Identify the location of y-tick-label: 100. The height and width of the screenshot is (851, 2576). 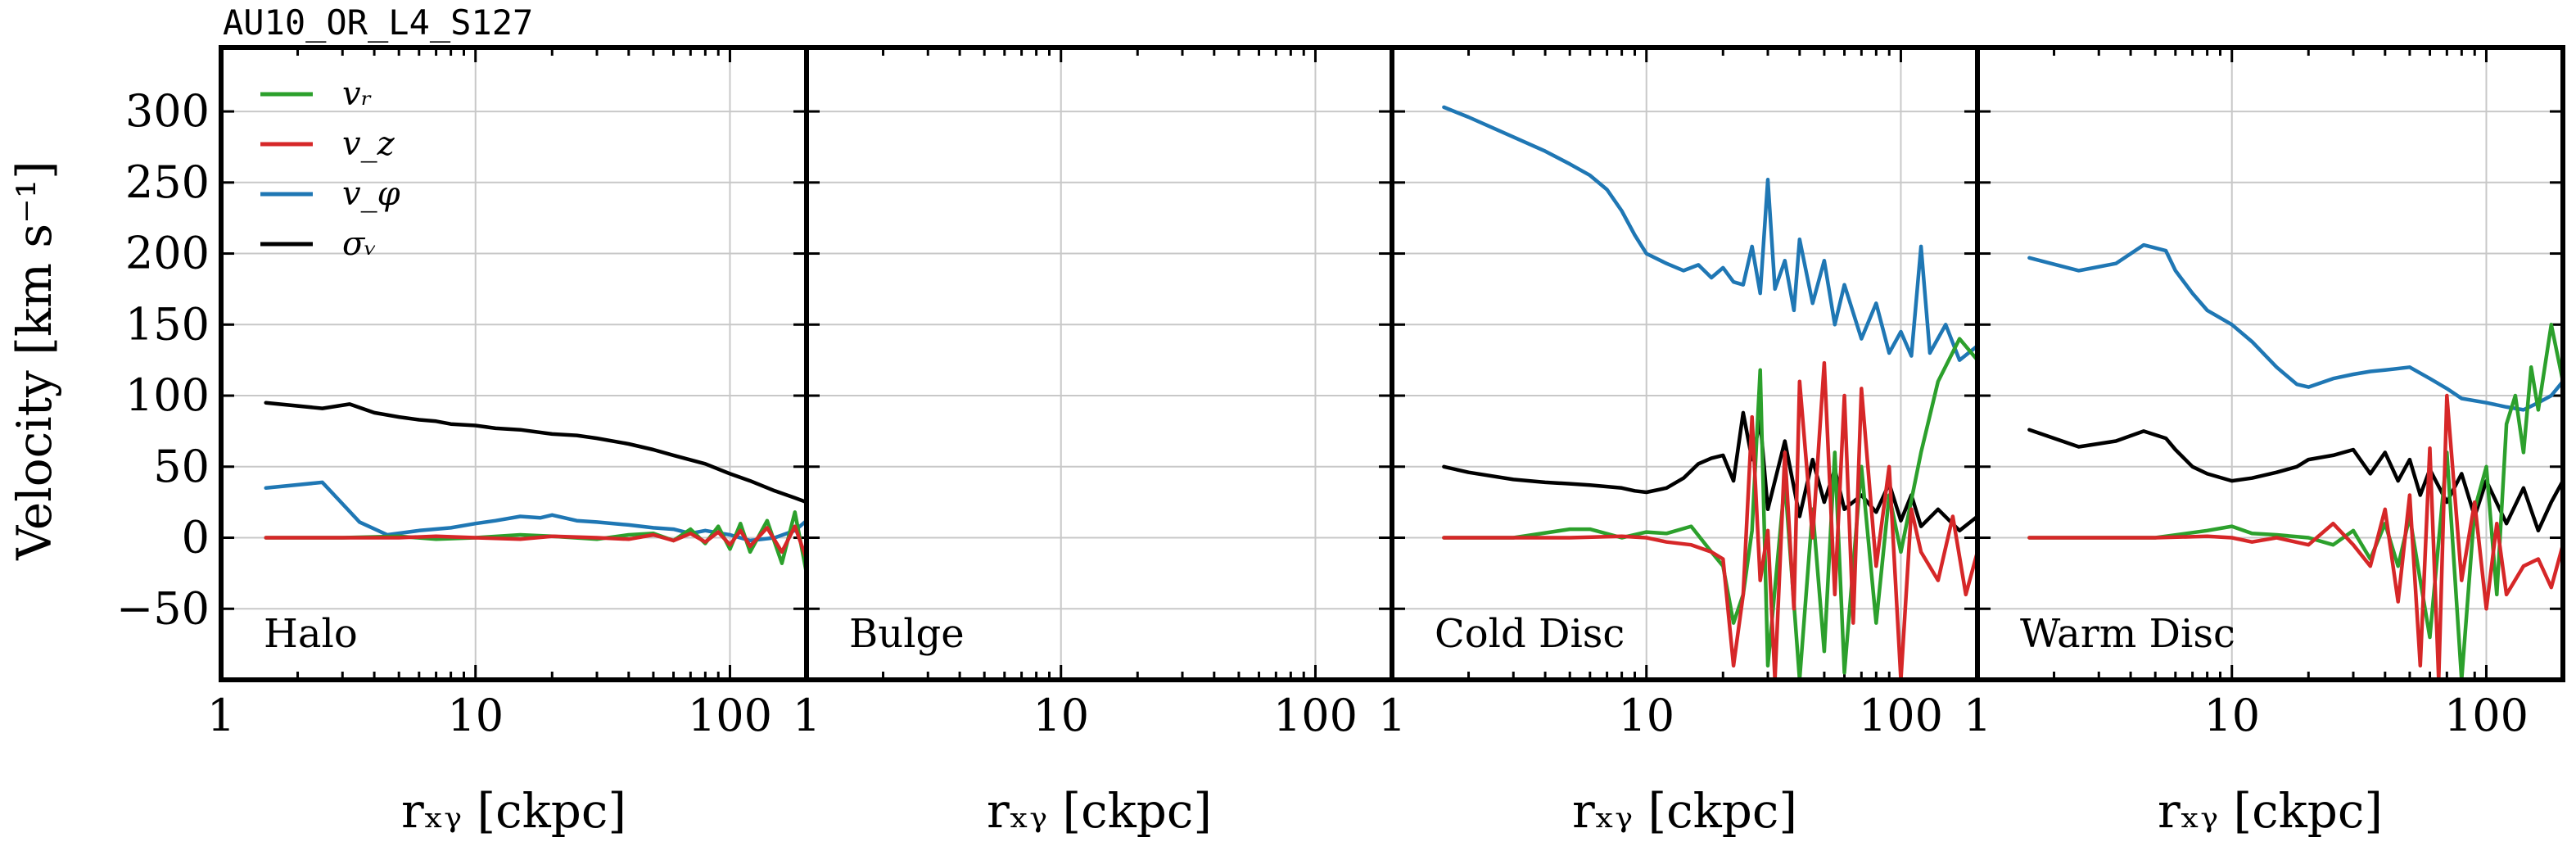
(167, 395).